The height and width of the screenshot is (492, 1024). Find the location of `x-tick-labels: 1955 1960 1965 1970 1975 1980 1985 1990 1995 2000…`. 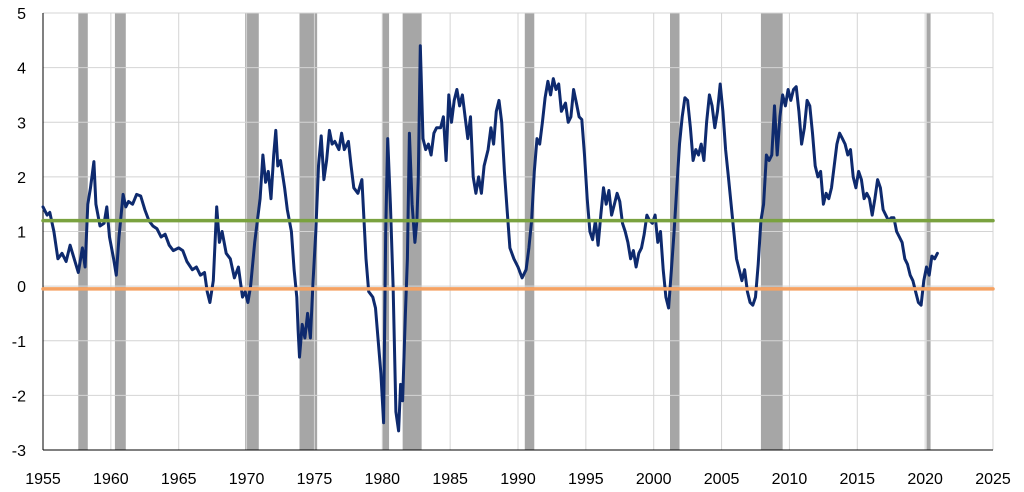

x-tick-labels: 1955 1960 1965 1970 1975 1980 1985 1990 1995 2000… is located at coordinates (518, 479).